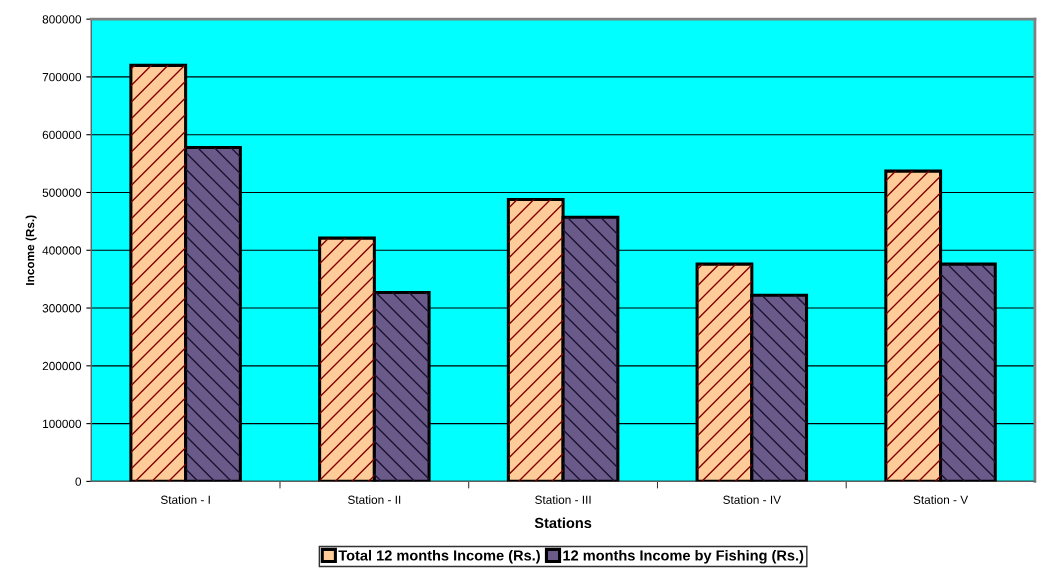 This screenshot has width=1037, height=580. I want to click on x-axis-title: Stations, so click(563, 523).